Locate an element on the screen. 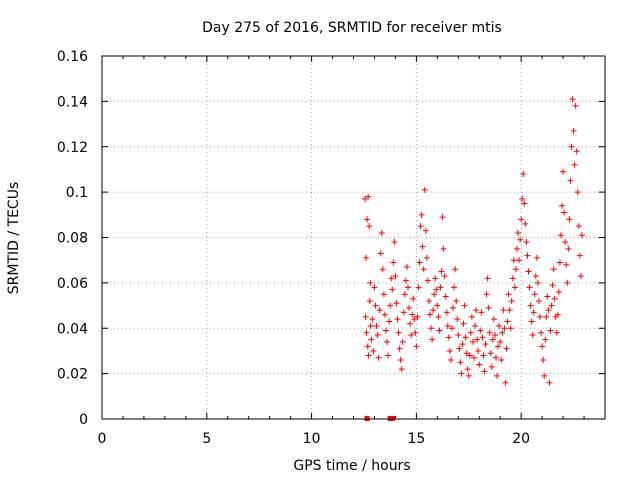  x-tick-label: 15 is located at coordinates (416, 439).